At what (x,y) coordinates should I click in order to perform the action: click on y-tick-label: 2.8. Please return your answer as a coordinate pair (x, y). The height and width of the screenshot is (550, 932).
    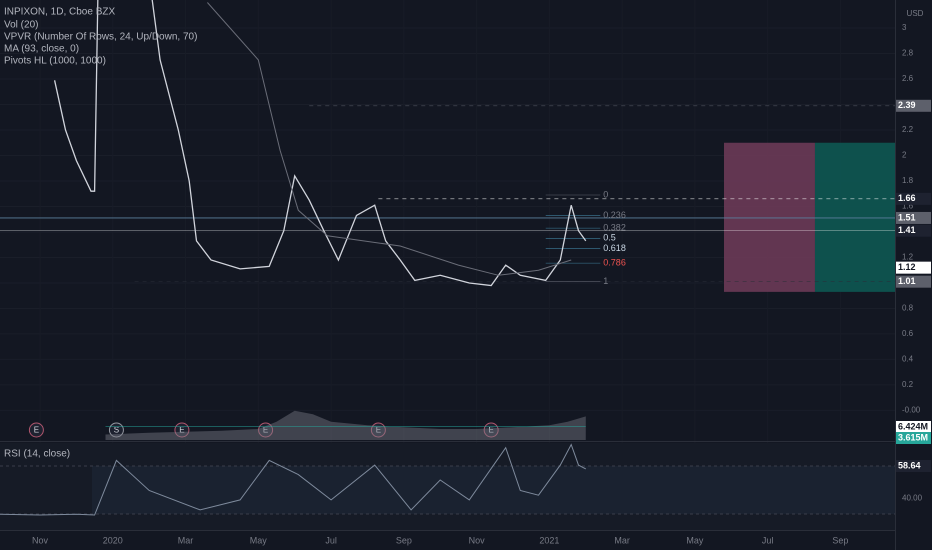
    Looking at the image, I should click on (908, 53).